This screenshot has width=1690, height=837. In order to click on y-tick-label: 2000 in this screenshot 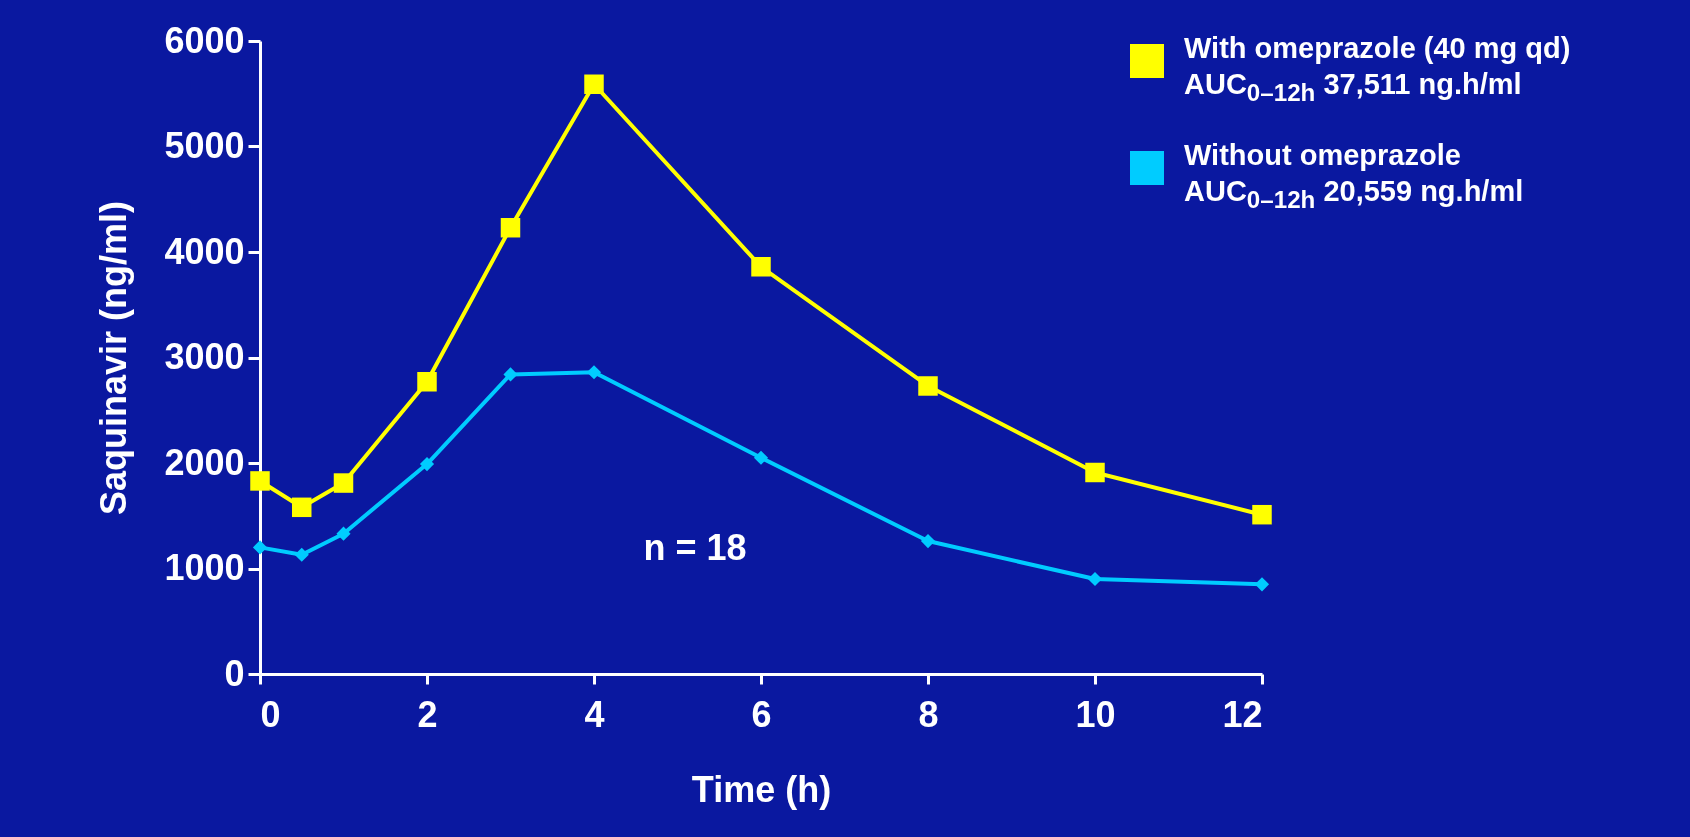, I will do `click(204, 462)`.